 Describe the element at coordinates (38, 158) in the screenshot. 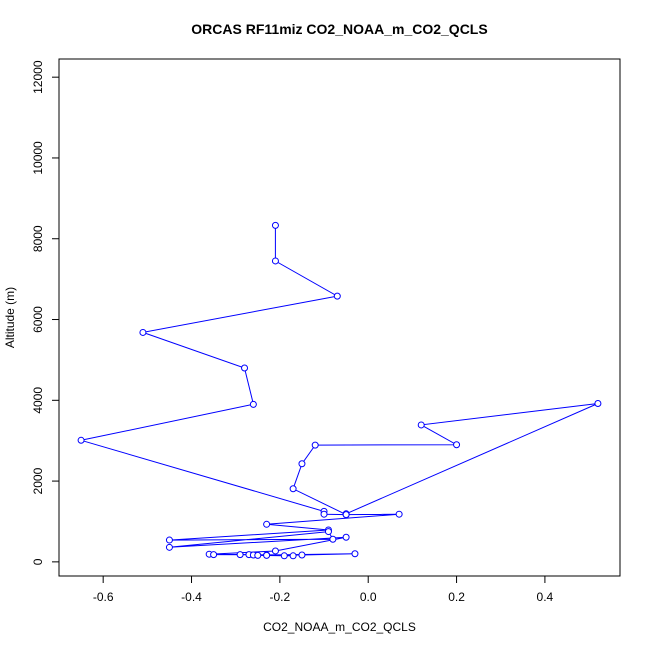

I see `y-tick-label: 10000` at that location.